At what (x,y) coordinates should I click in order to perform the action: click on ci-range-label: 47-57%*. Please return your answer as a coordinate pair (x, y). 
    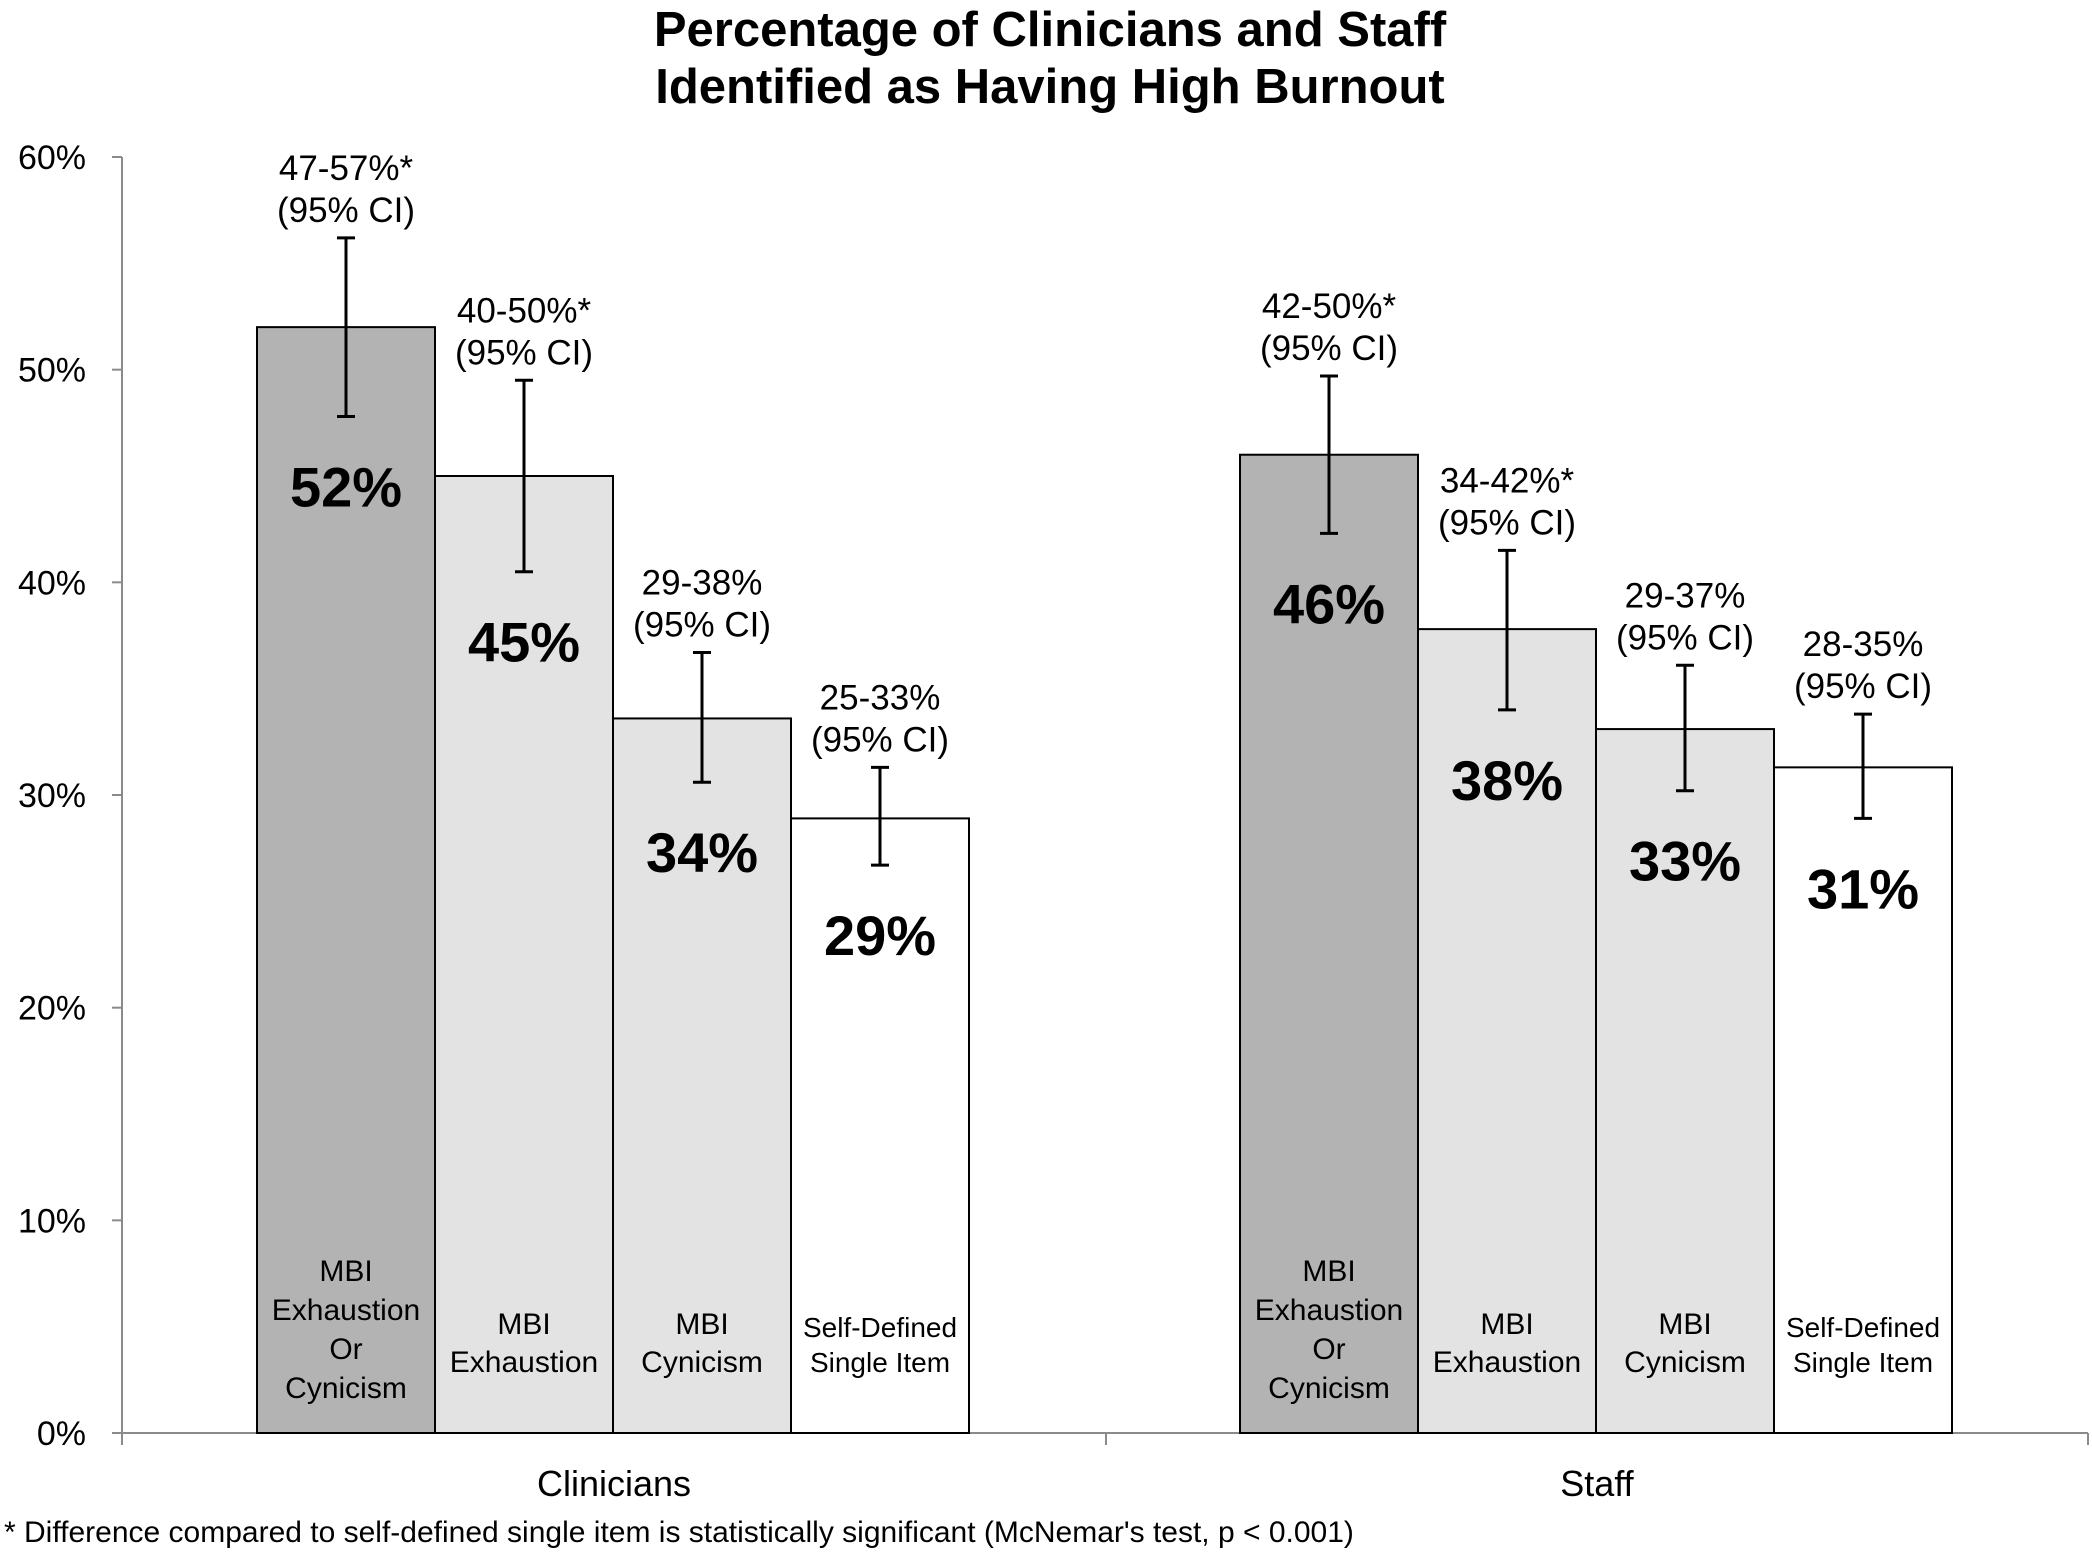
    Looking at the image, I should click on (346, 168).